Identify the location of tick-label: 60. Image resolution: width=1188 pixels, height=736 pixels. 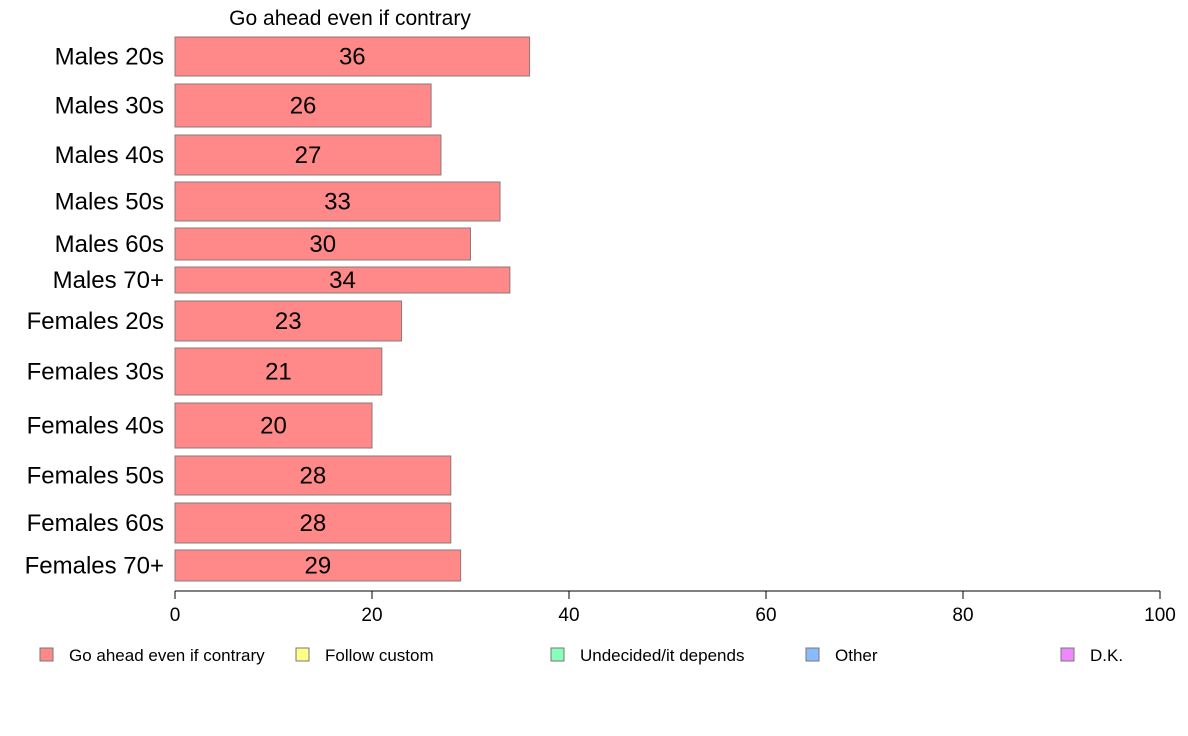
(765, 615).